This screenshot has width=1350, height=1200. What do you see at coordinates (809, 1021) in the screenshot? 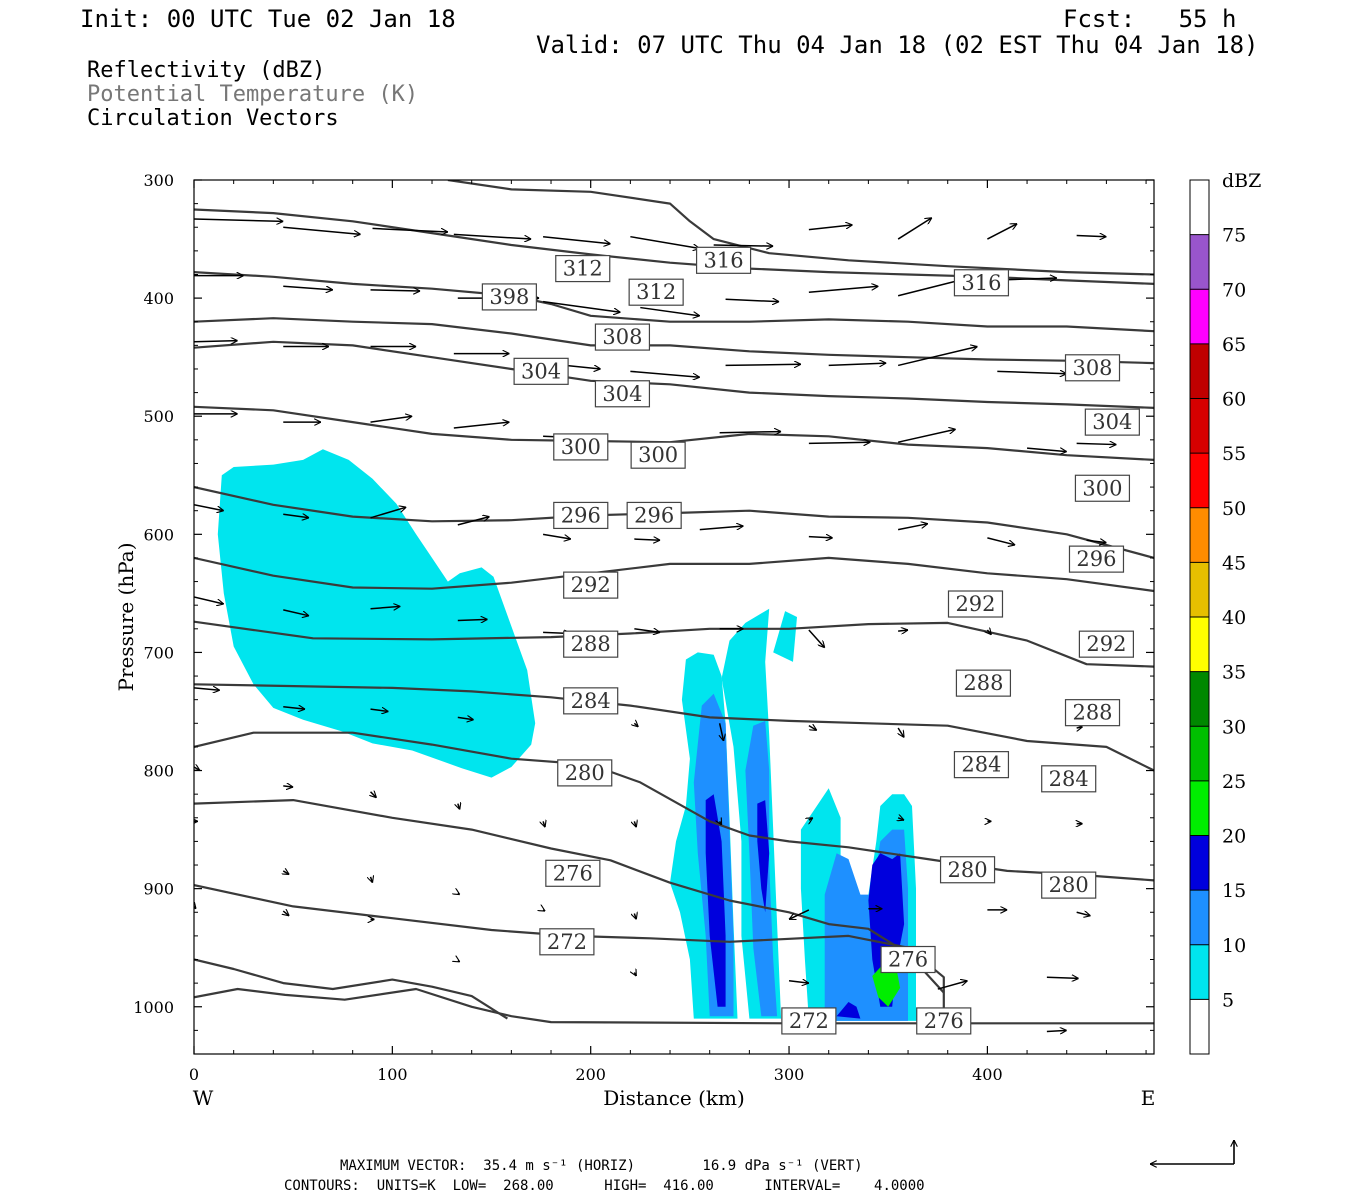
I see `contour-label-text: 272` at bounding box center [809, 1021].